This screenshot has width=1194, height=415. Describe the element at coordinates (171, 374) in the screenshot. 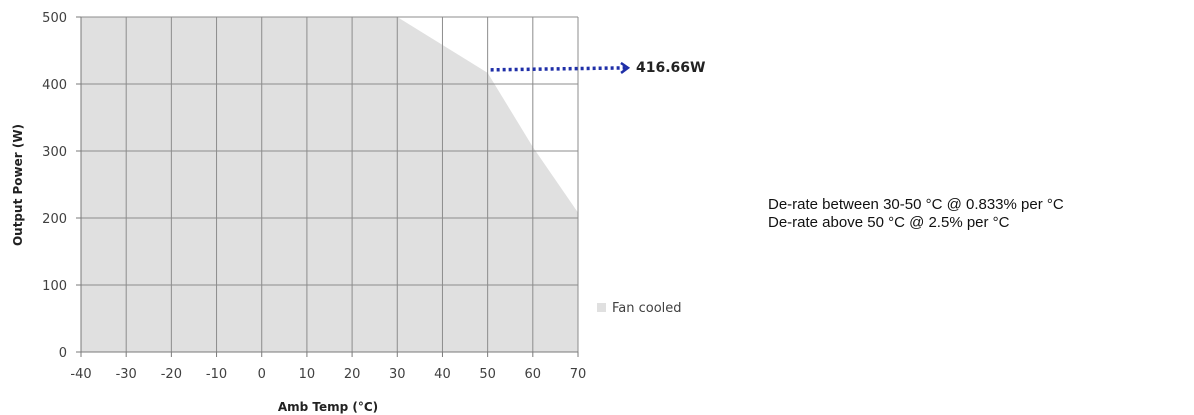

I see `x-tick-label: -20` at that location.